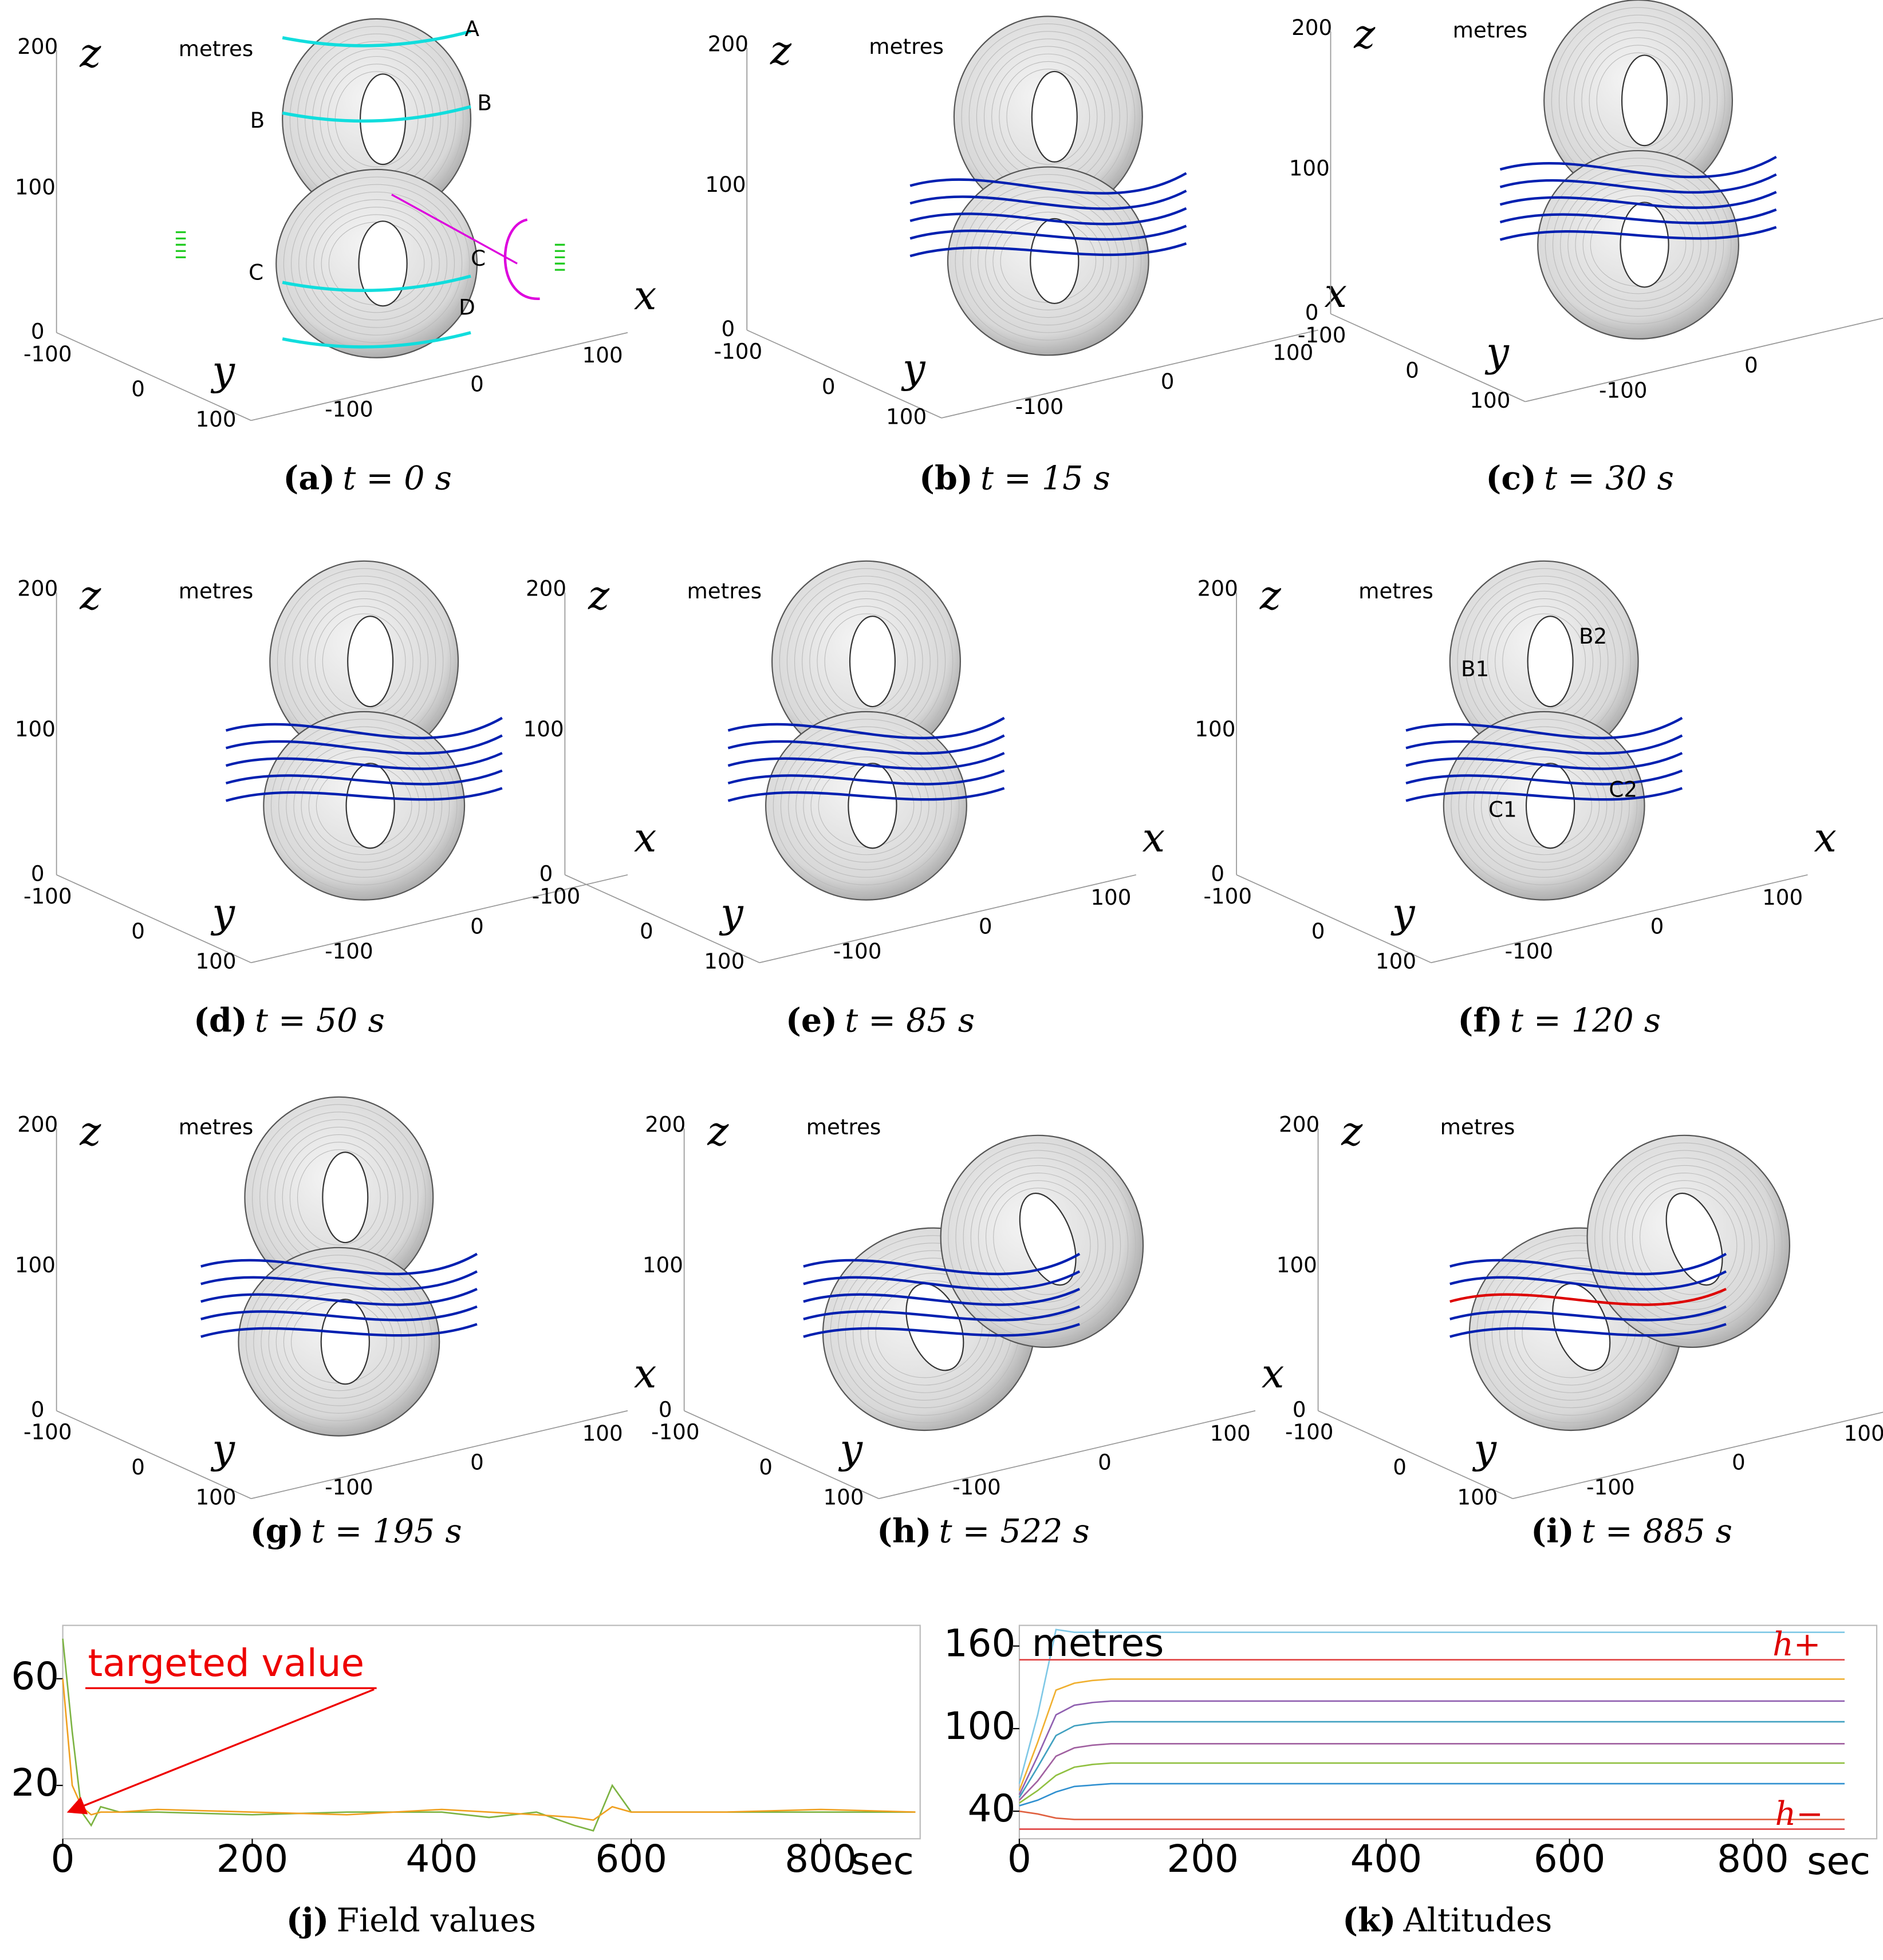 This screenshot has height=1960, width=1883. What do you see at coordinates (467, 307) in the screenshot?
I see `annotation: D` at bounding box center [467, 307].